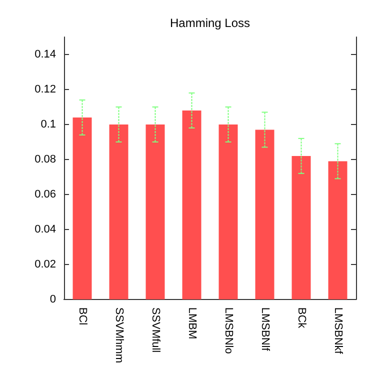 The image size is (374, 366). What do you see at coordinates (228, 330) in the screenshot?
I see `x-tick-label: LMSBNlo` at bounding box center [228, 330].